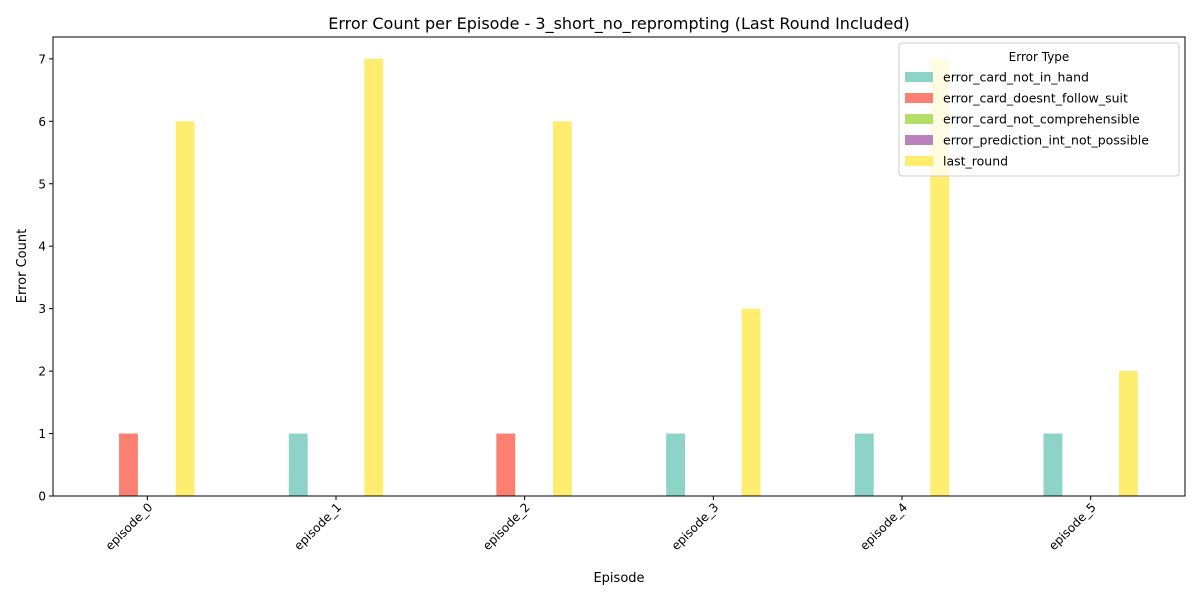 The width and height of the screenshot is (1200, 604). I want to click on y-tick-label: 3, so click(42, 309).